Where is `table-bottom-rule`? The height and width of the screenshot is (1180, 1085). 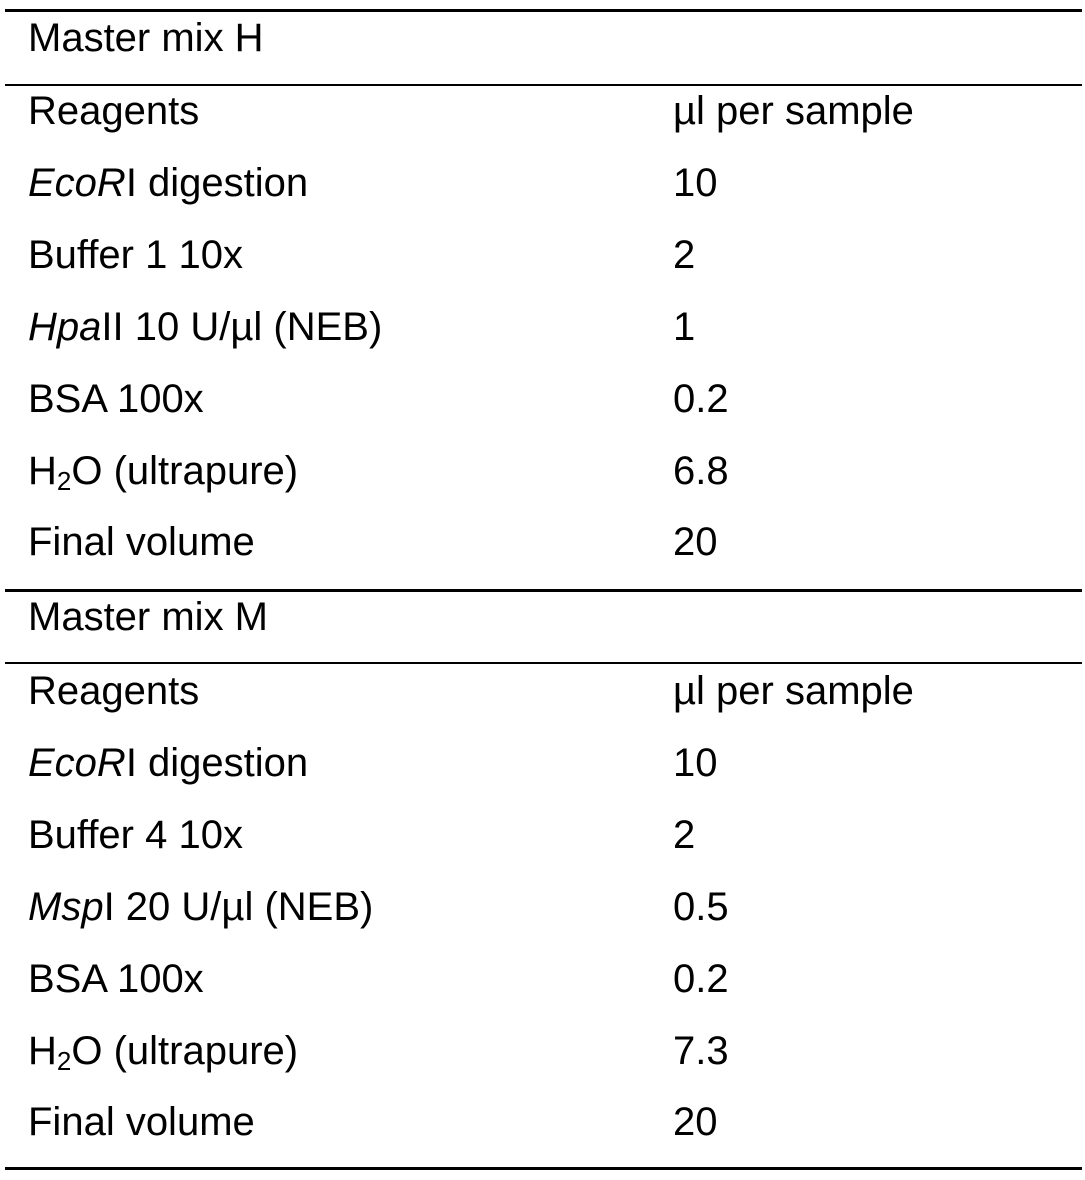 table-bottom-rule is located at coordinates (543, 1168).